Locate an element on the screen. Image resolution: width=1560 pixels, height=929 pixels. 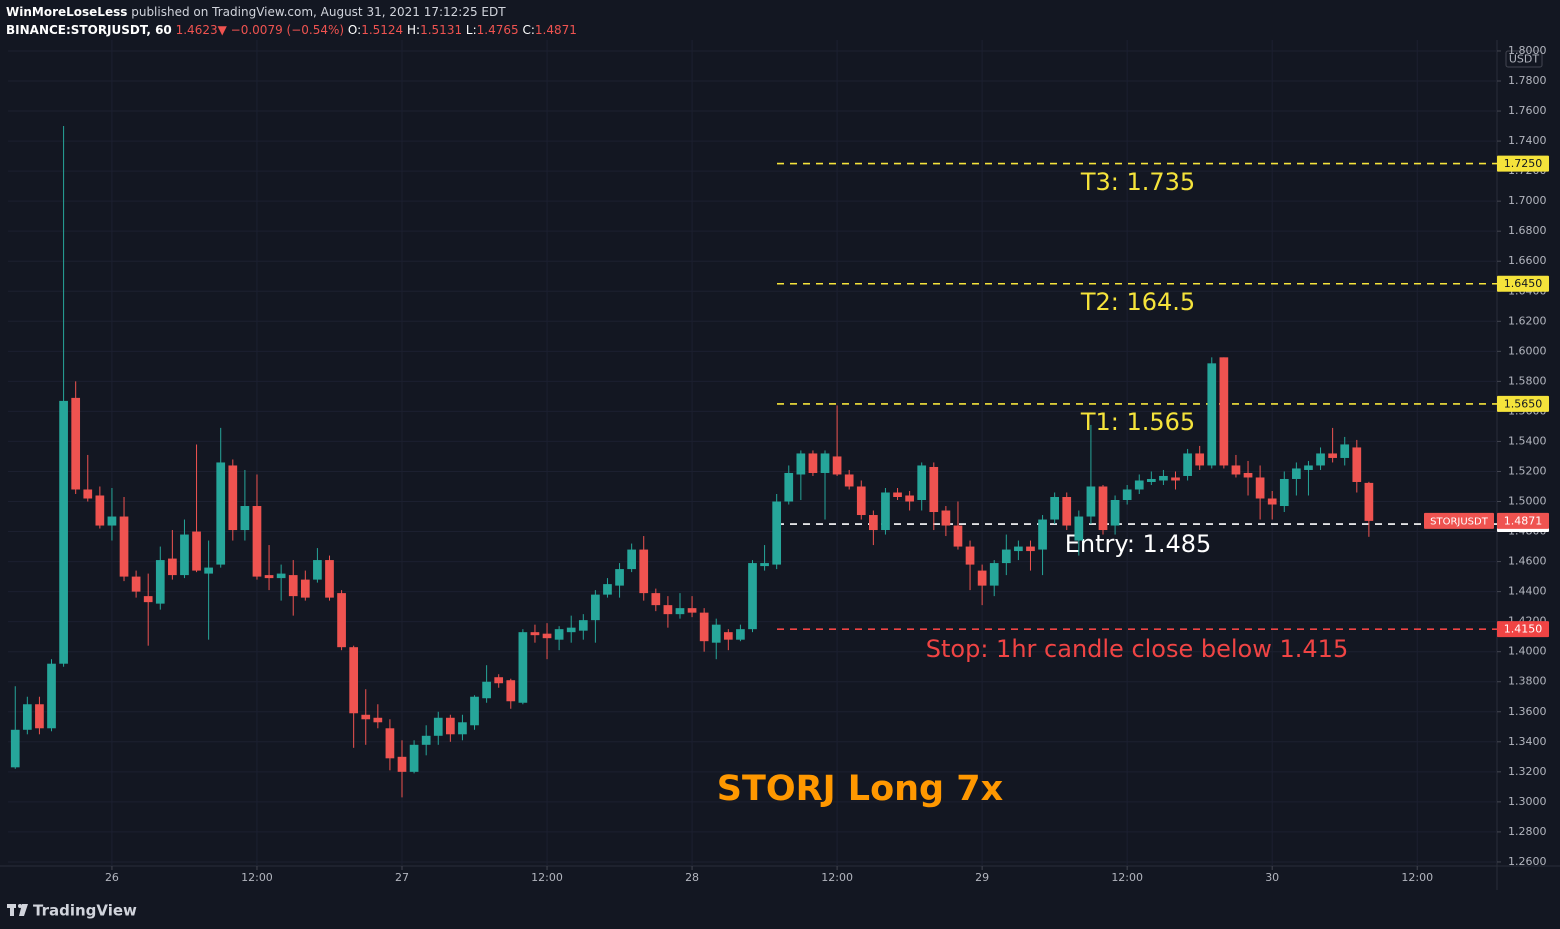
x-tick-label: 12:00 is located at coordinates (257, 877).